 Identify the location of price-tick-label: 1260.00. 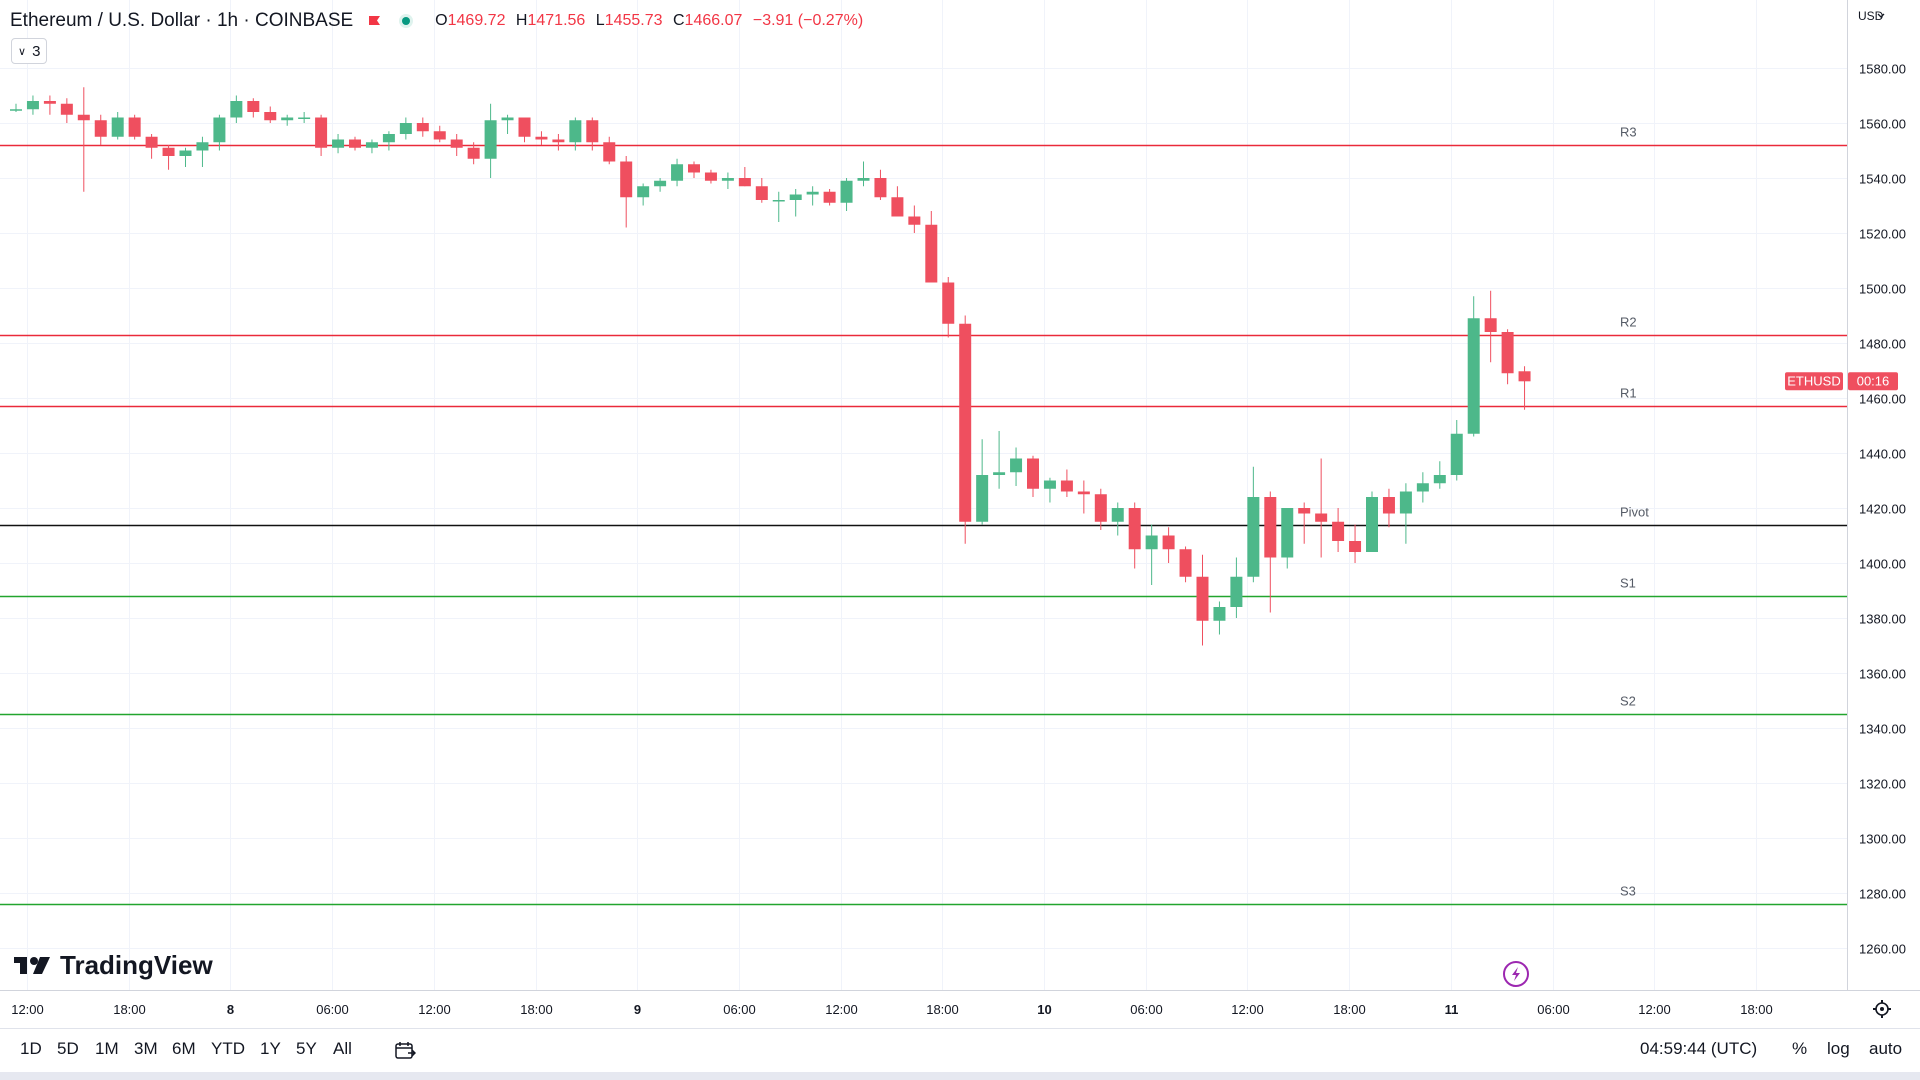
(1882, 949).